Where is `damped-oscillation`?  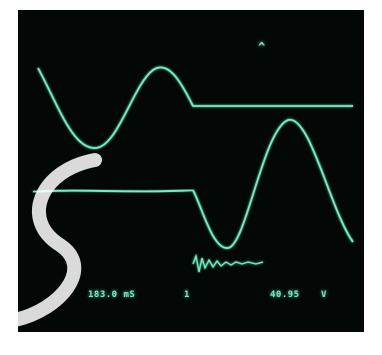 damped-oscillation is located at coordinates (228, 263).